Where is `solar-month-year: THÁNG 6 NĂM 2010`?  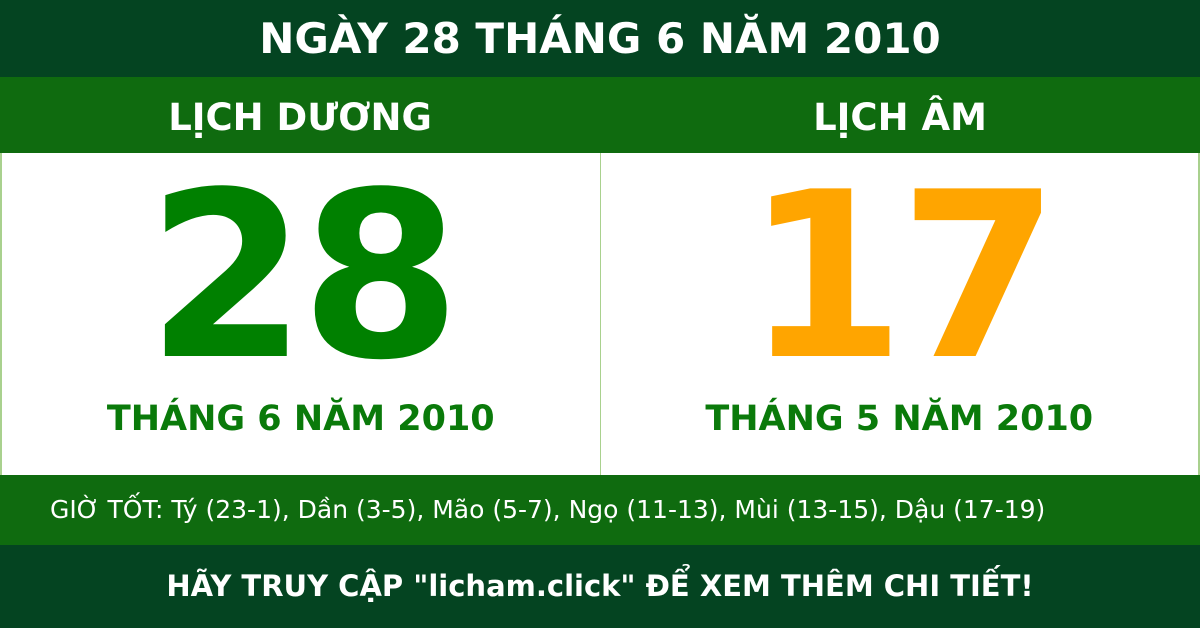
solar-month-year: THÁNG 6 NĂM 2010 is located at coordinates (300, 419).